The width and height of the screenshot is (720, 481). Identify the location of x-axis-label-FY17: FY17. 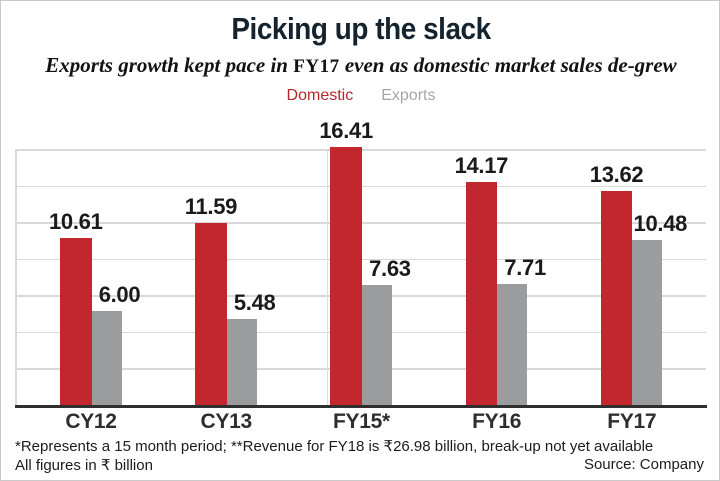
(632, 421).